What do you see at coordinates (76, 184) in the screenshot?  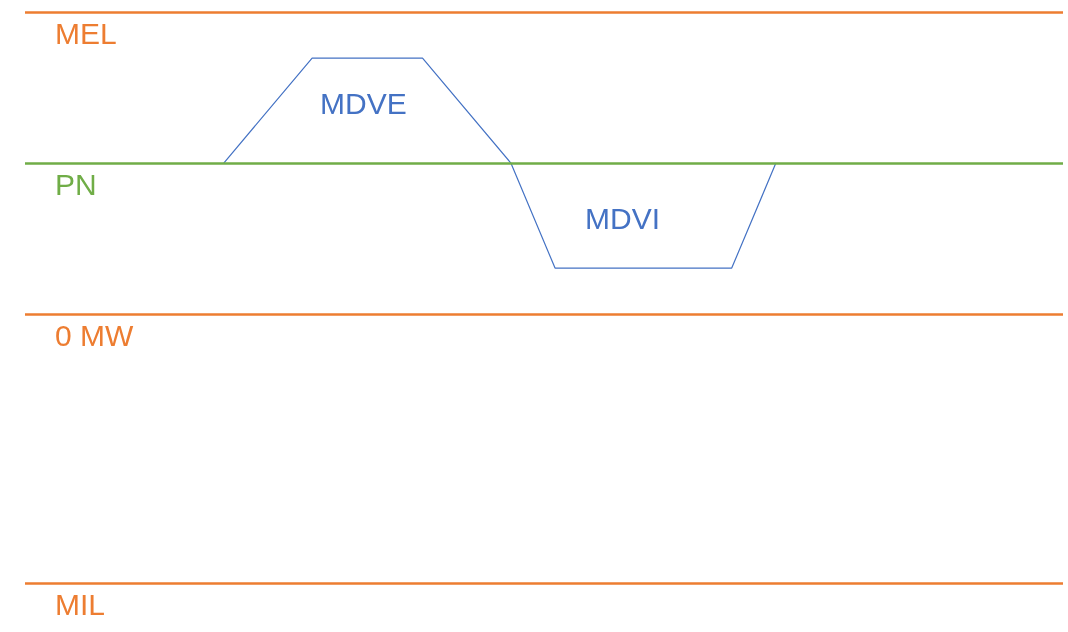 I see `ref-line-label: PN` at bounding box center [76, 184].